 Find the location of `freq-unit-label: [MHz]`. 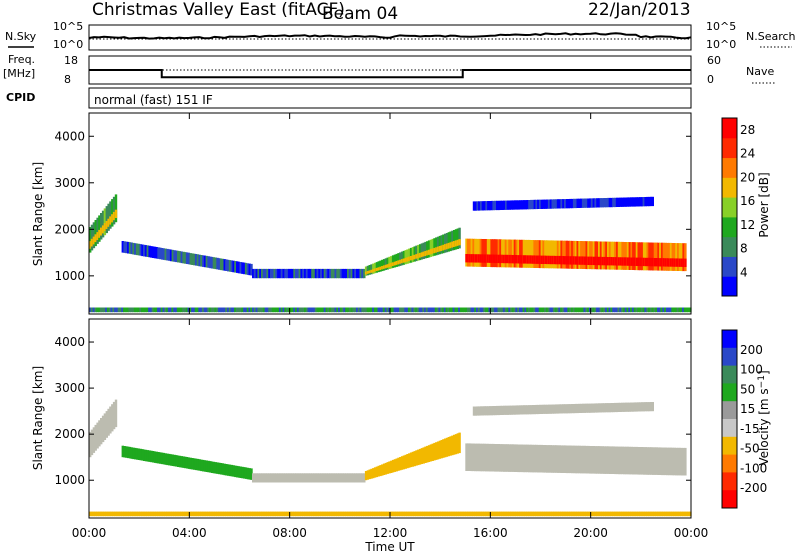

freq-unit-label: [MHz] is located at coordinates (19, 73).